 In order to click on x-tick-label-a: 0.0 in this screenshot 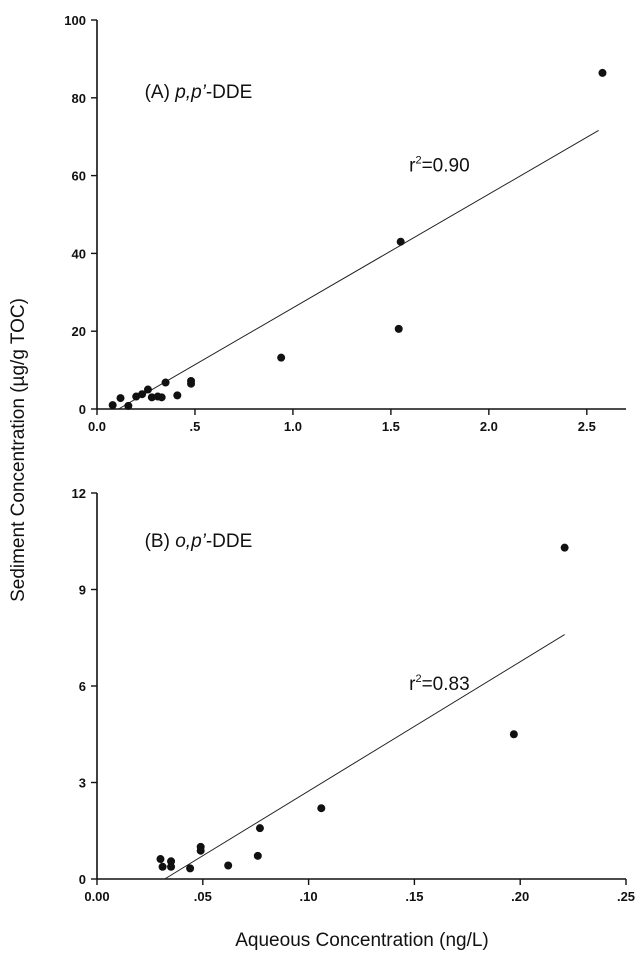, I will do `click(97, 426)`.